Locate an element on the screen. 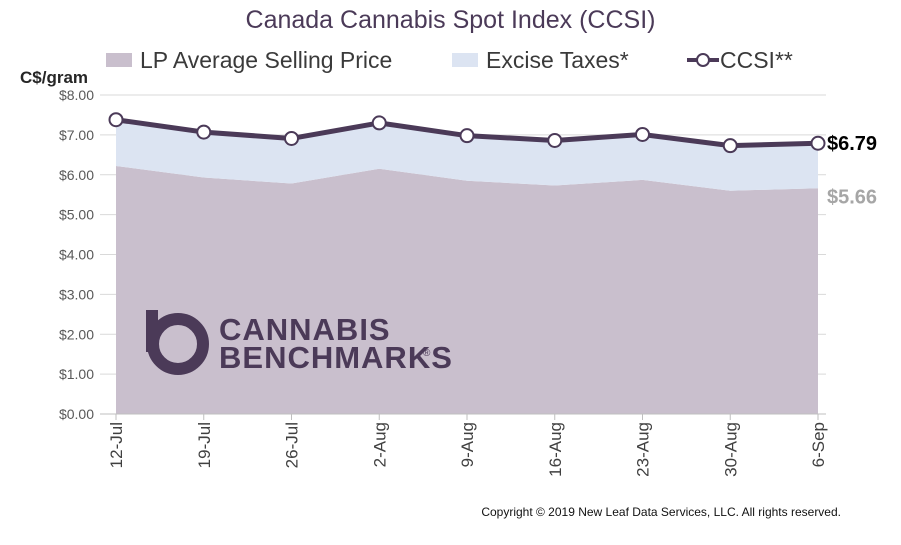  x-tick-label-16-Aug: 16-Aug is located at coordinates (555, 449).